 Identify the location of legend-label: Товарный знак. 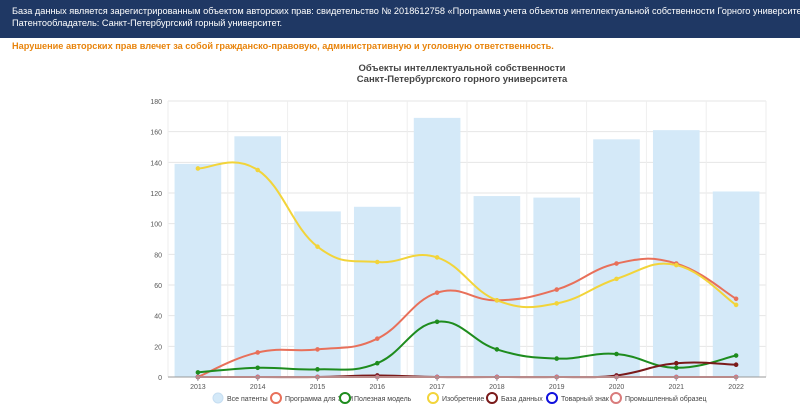
(585, 399).